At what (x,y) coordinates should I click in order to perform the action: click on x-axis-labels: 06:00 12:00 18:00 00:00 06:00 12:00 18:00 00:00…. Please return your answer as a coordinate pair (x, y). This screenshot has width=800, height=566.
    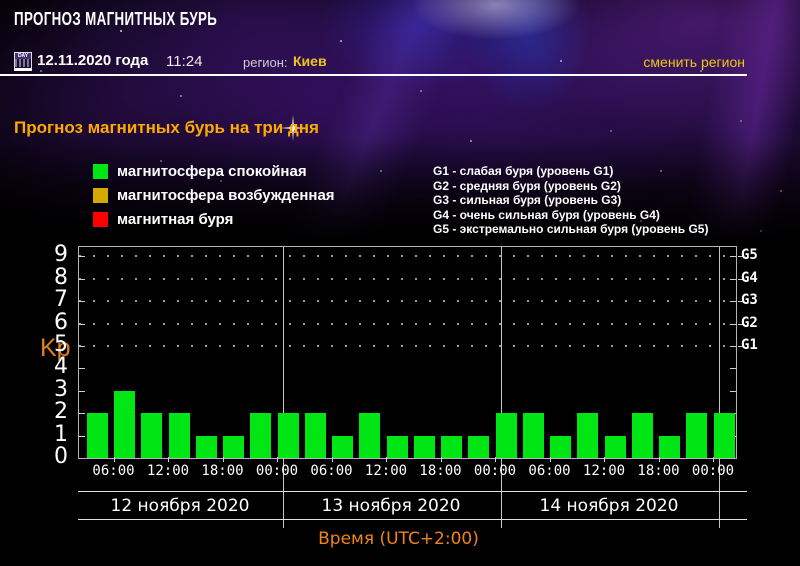
    Looking at the image, I should click on (418, 471).